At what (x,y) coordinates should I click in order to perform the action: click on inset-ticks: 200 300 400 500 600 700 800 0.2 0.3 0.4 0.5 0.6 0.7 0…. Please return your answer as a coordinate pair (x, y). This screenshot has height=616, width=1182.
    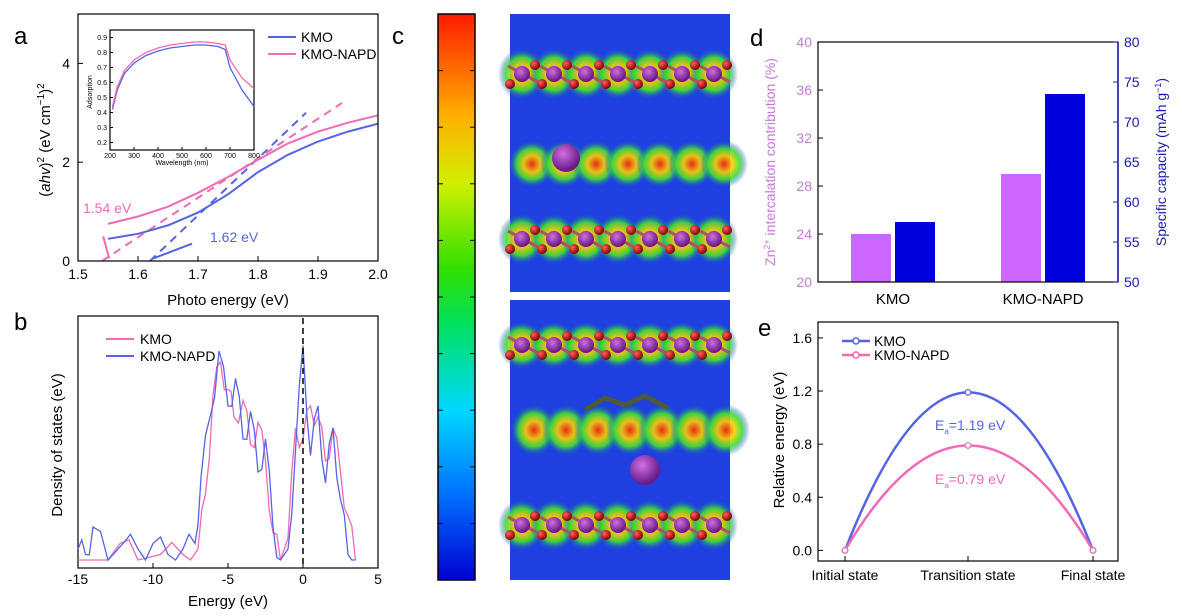
    Looking at the image, I should click on (178, 97).